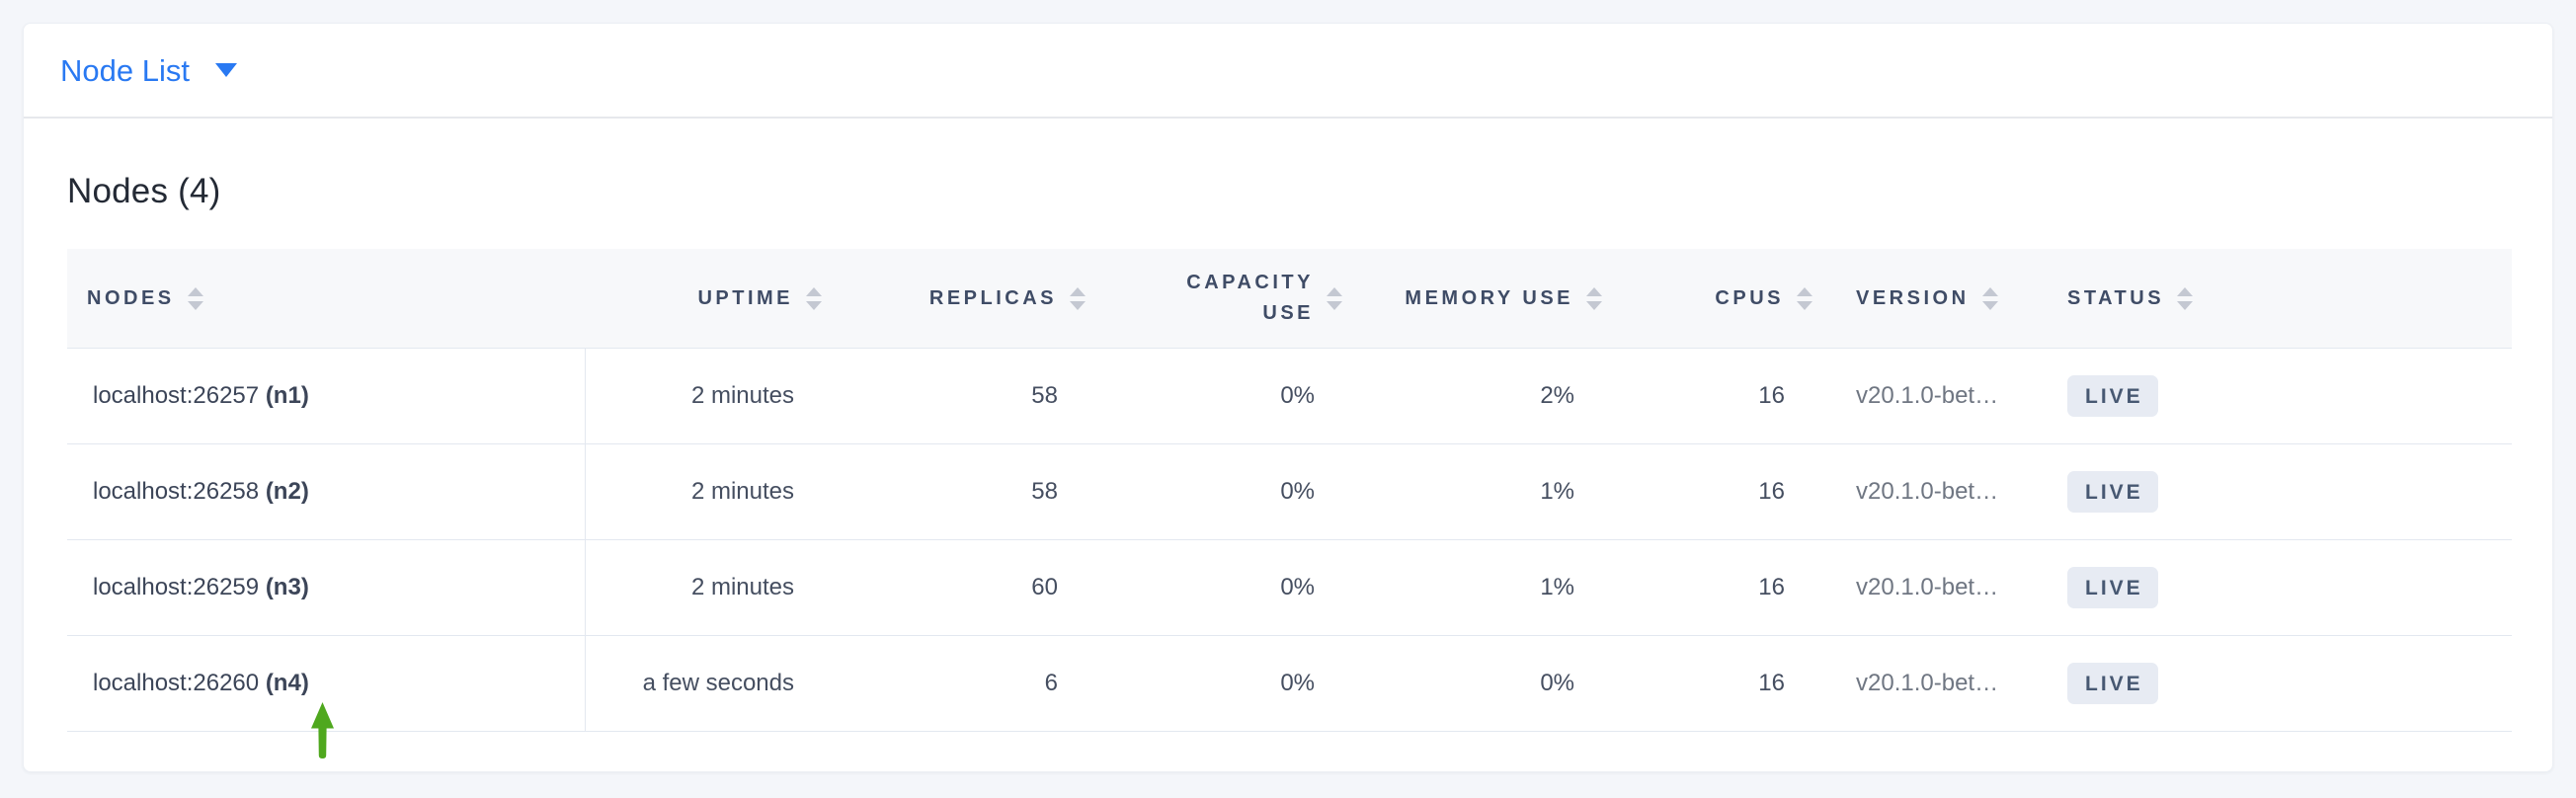 The image size is (2576, 798). I want to click on column-header-version: VERSION, so click(1934, 299).